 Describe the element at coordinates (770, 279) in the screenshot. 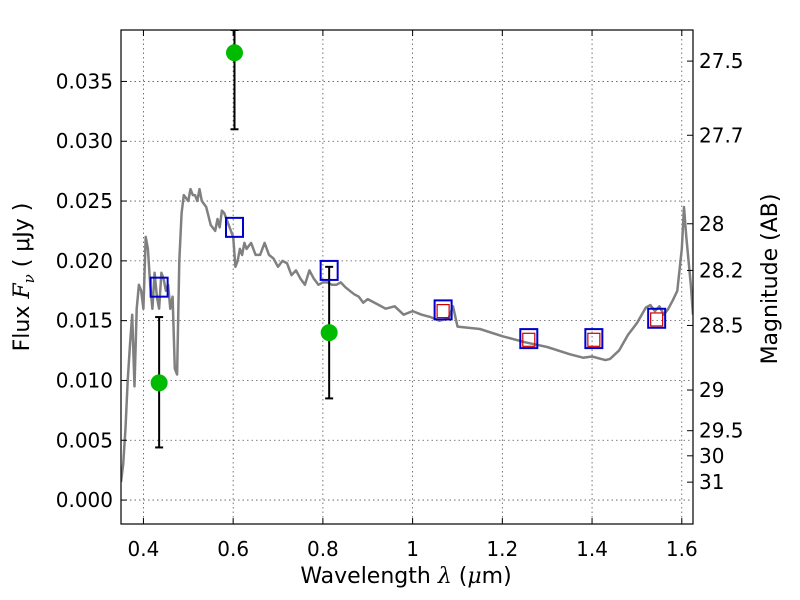

I see `y2-axis-label: Magnitude (AB)` at that location.